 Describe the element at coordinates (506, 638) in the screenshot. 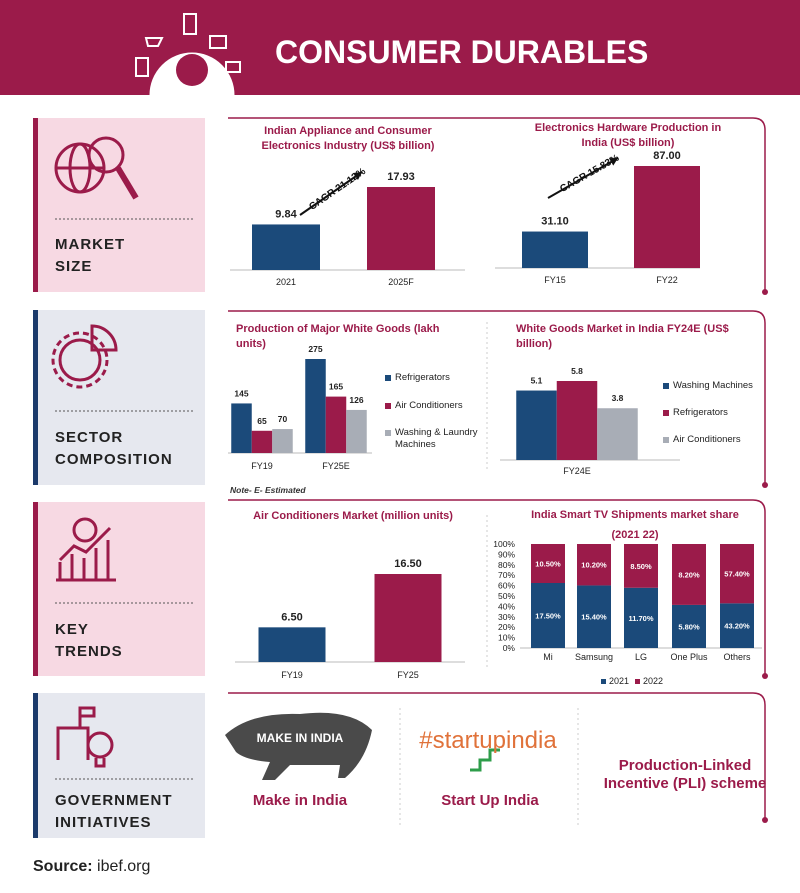

I see `y-tick-label: 10%` at that location.